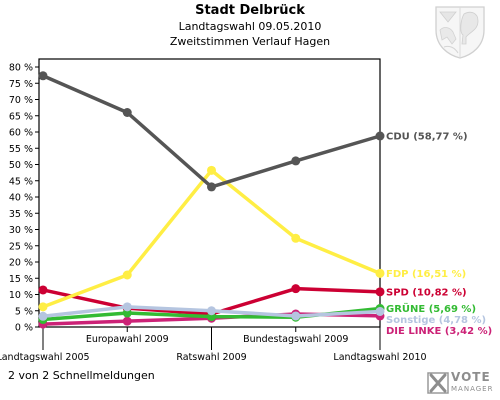  What do you see at coordinates (250, 41) in the screenshot?
I see `chart-subtitle-district: Zweitstimmen Verlauf Hagen` at bounding box center [250, 41].